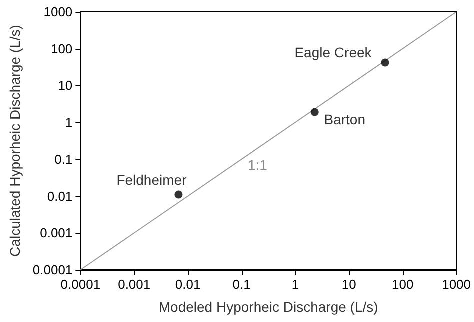  Describe the element at coordinates (61, 48) in the screenshot. I see `y-tick-label: 100` at that location.